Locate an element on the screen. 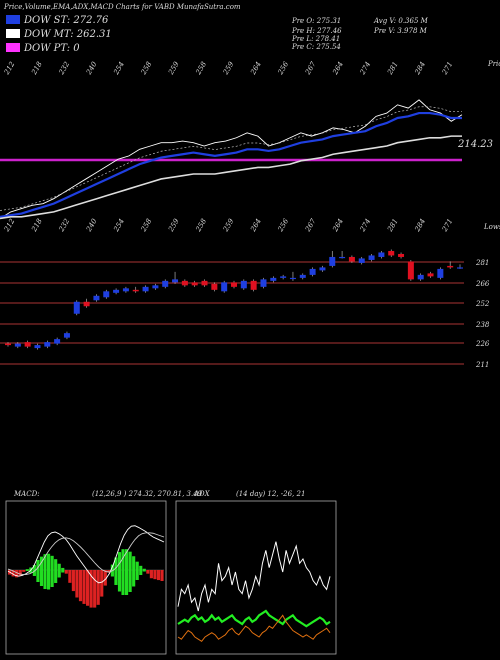  legend-dow-mt: DOW MT: 262.31 is located at coordinates (59, 34).